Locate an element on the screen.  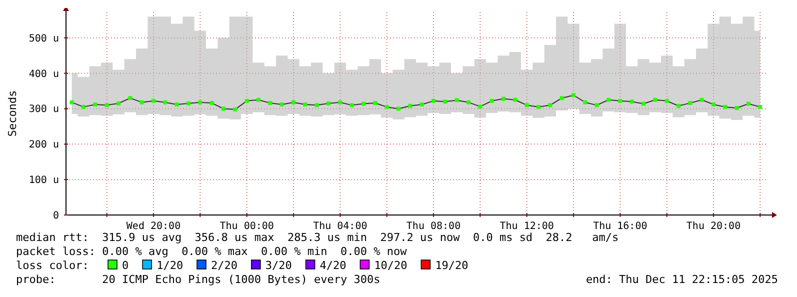
text: packet loss: 0.00 % avg 0.00 % max 0.00 % min 0.00 % now is located at coordinates (212, 251).